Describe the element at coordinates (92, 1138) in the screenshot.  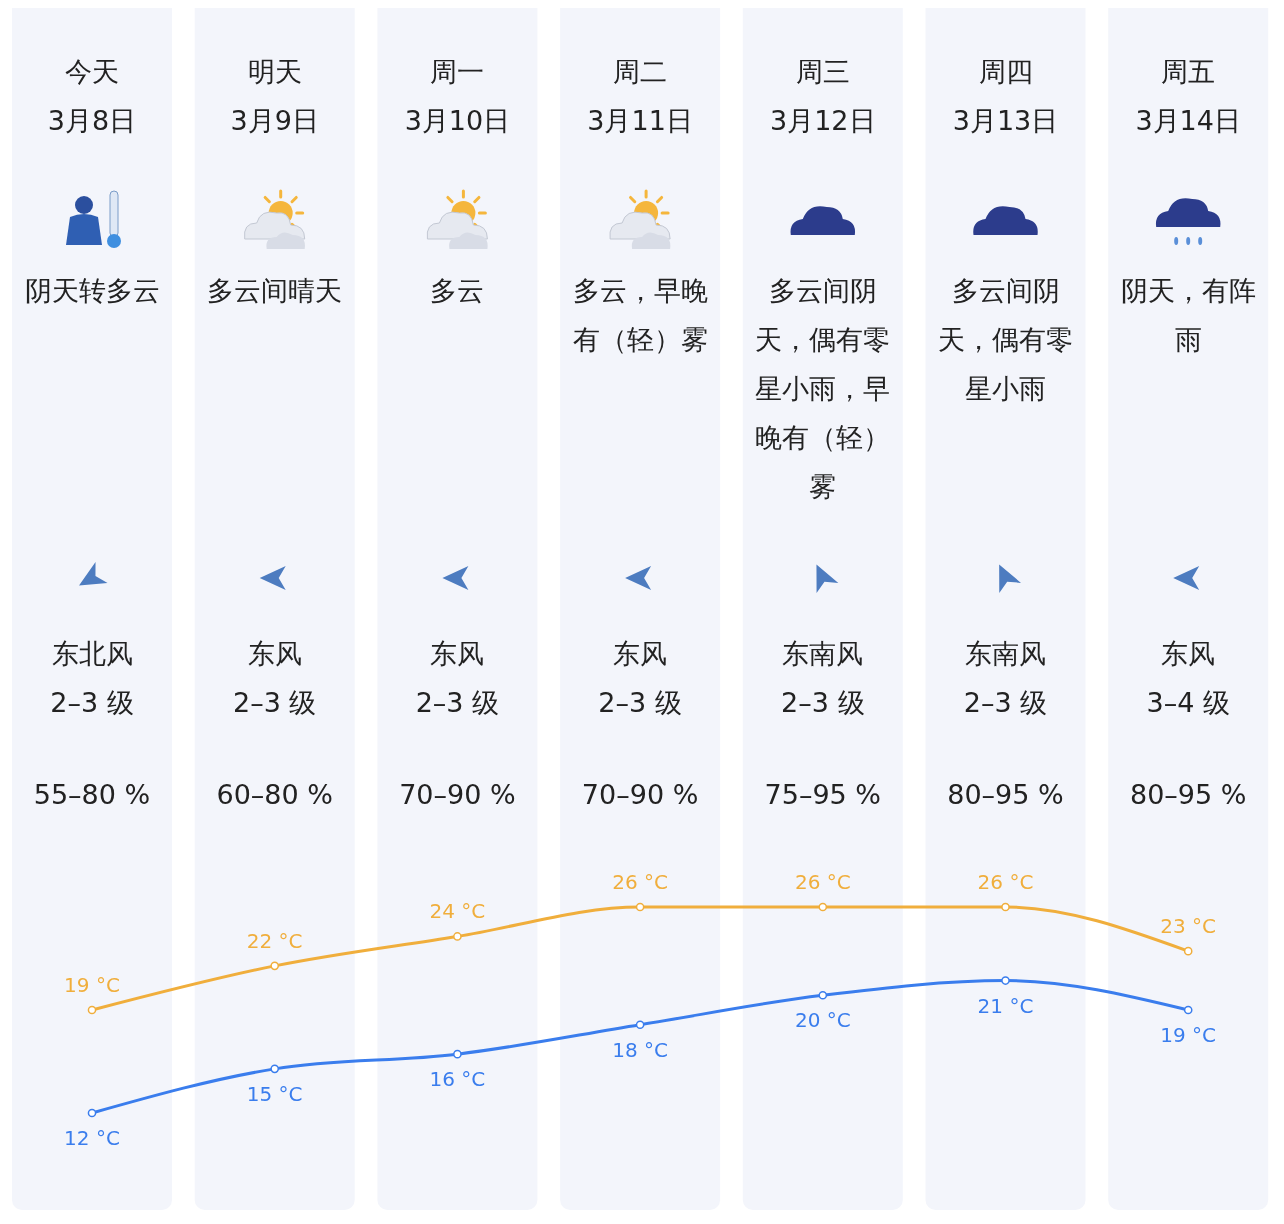
I see `data-label: 12 °C` at that location.